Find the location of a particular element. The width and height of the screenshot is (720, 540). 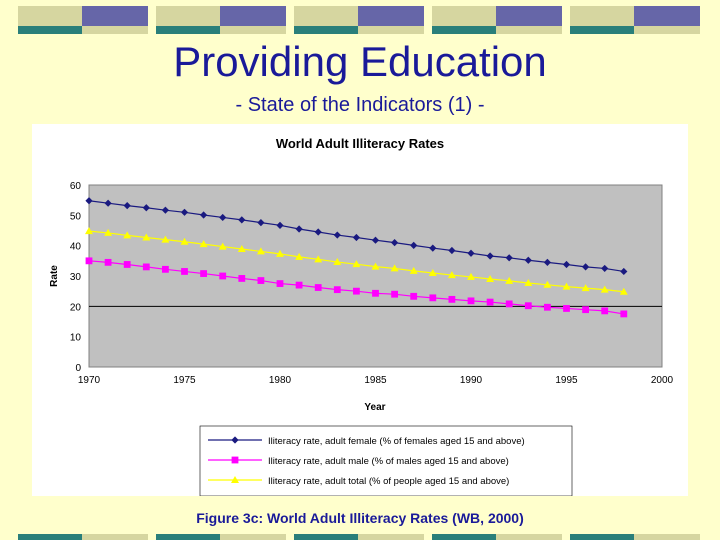

y-axis-label: Rate is located at coordinates (54, 276).